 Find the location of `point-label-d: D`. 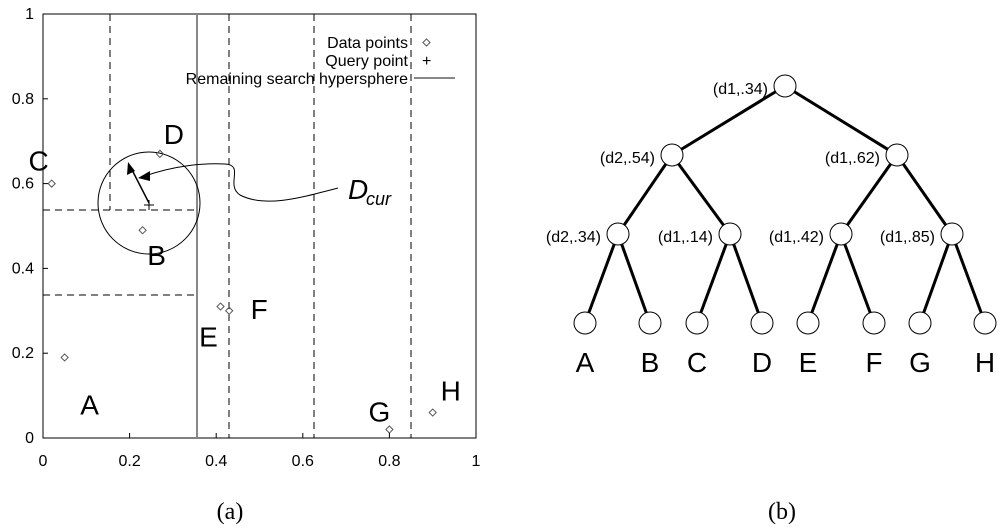

point-label-d: D is located at coordinates (174, 134).